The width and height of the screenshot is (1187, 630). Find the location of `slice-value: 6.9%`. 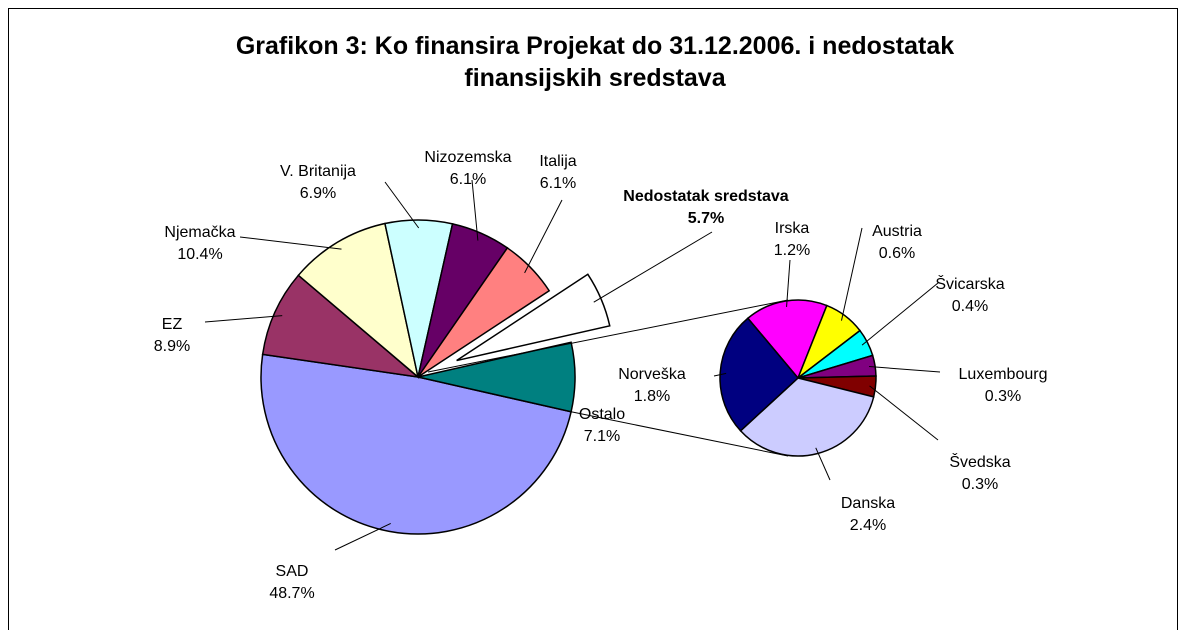

slice-value: 6.9% is located at coordinates (318, 193).